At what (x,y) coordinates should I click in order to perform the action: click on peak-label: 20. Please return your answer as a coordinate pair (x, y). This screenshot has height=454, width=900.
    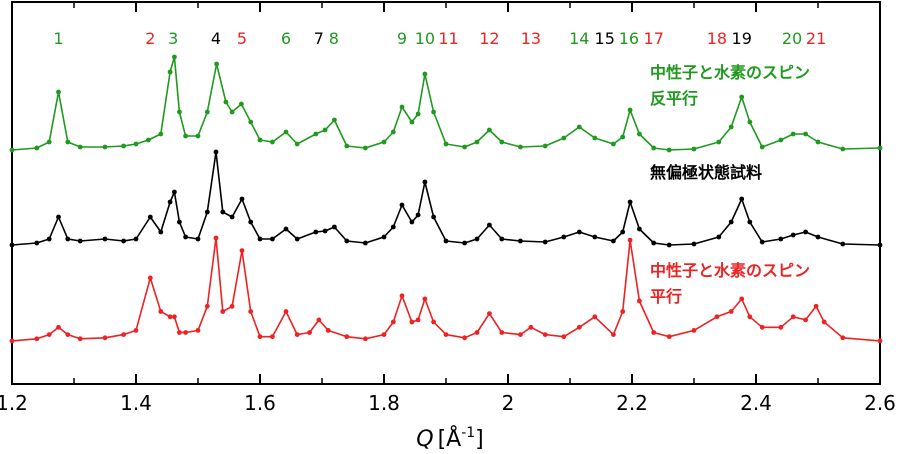
    Looking at the image, I should click on (792, 38).